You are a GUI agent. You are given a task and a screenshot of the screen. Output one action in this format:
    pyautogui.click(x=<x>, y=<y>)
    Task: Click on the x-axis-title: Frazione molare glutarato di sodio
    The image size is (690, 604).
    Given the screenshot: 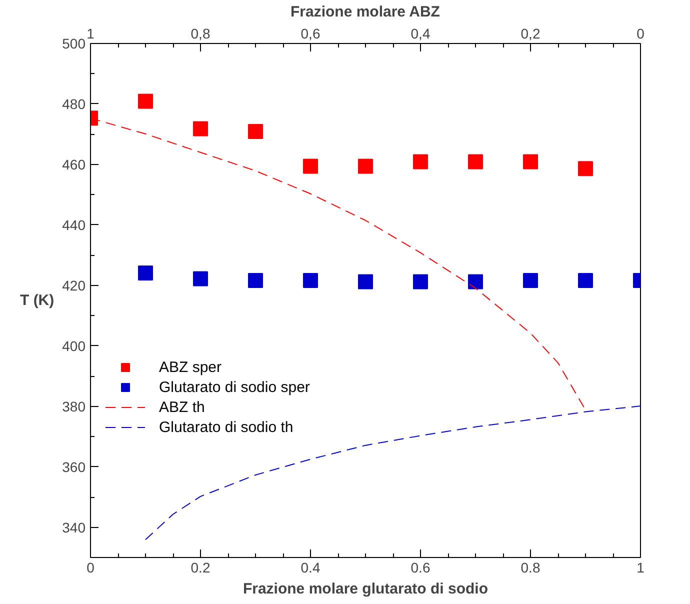 What is the action you would take?
    pyautogui.click(x=365, y=589)
    